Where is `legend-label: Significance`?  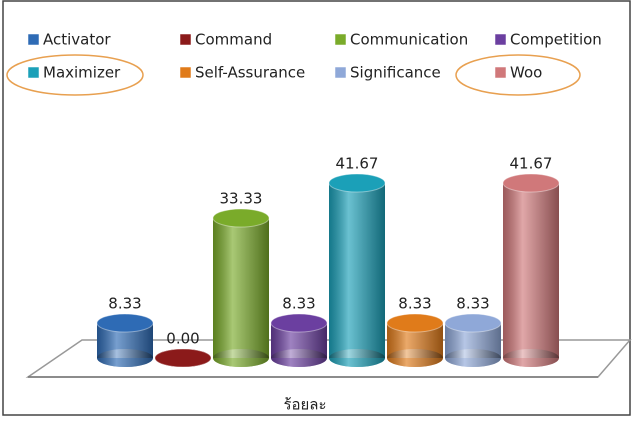
legend-label: Significance is located at coordinates (395, 73).